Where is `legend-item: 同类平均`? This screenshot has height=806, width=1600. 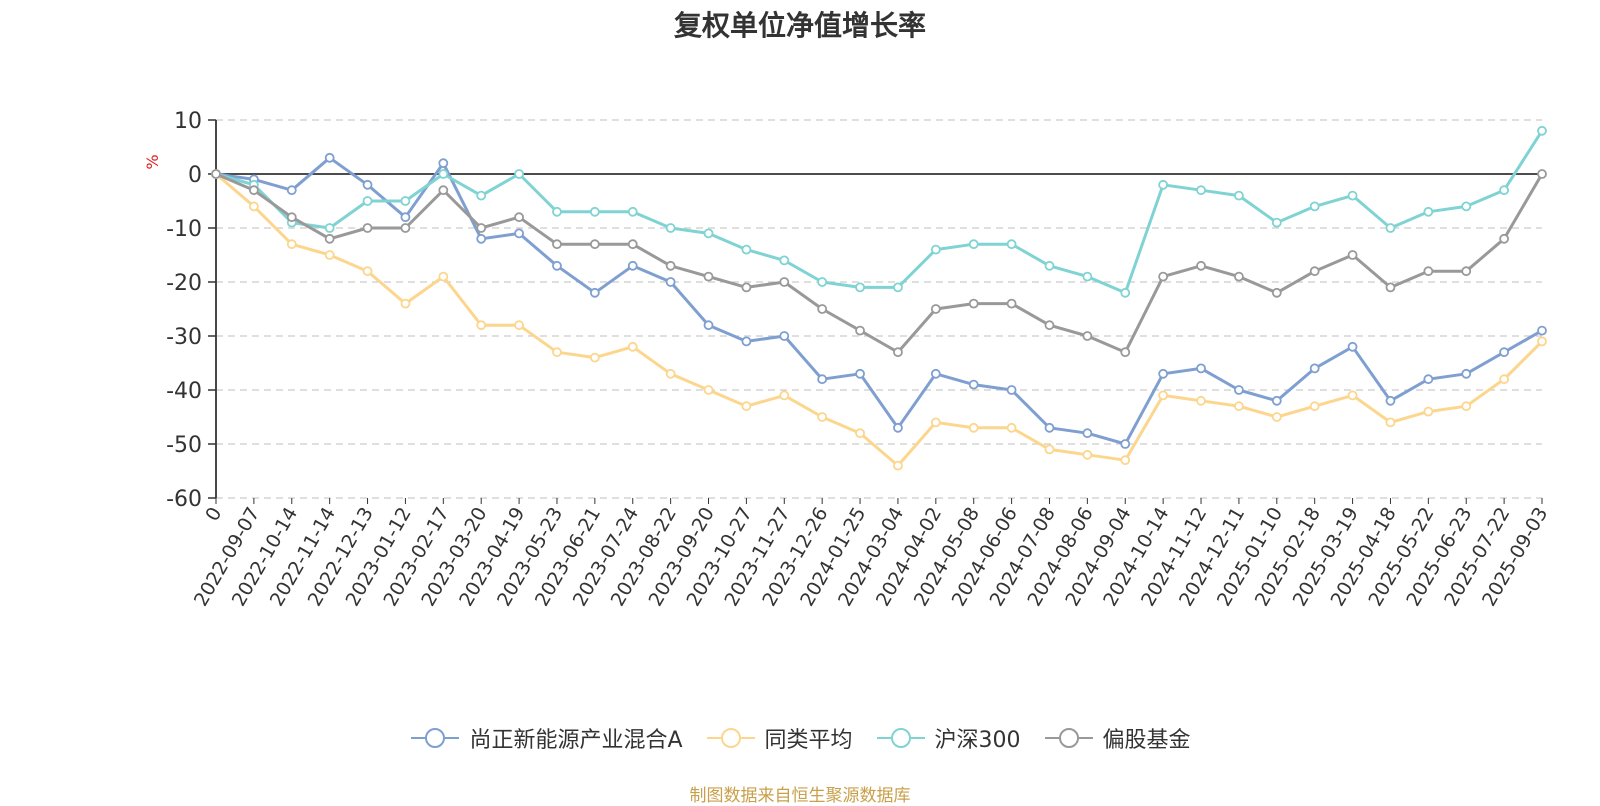 legend-item: 同类平均 is located at coordinates (779, 738).